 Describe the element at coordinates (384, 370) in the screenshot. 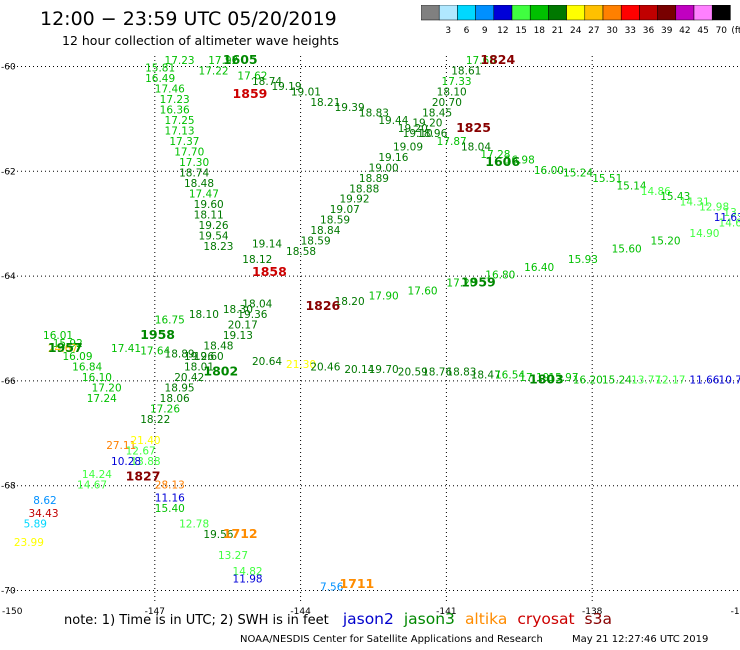

I see `wave-height-point: 19.70` at that location.